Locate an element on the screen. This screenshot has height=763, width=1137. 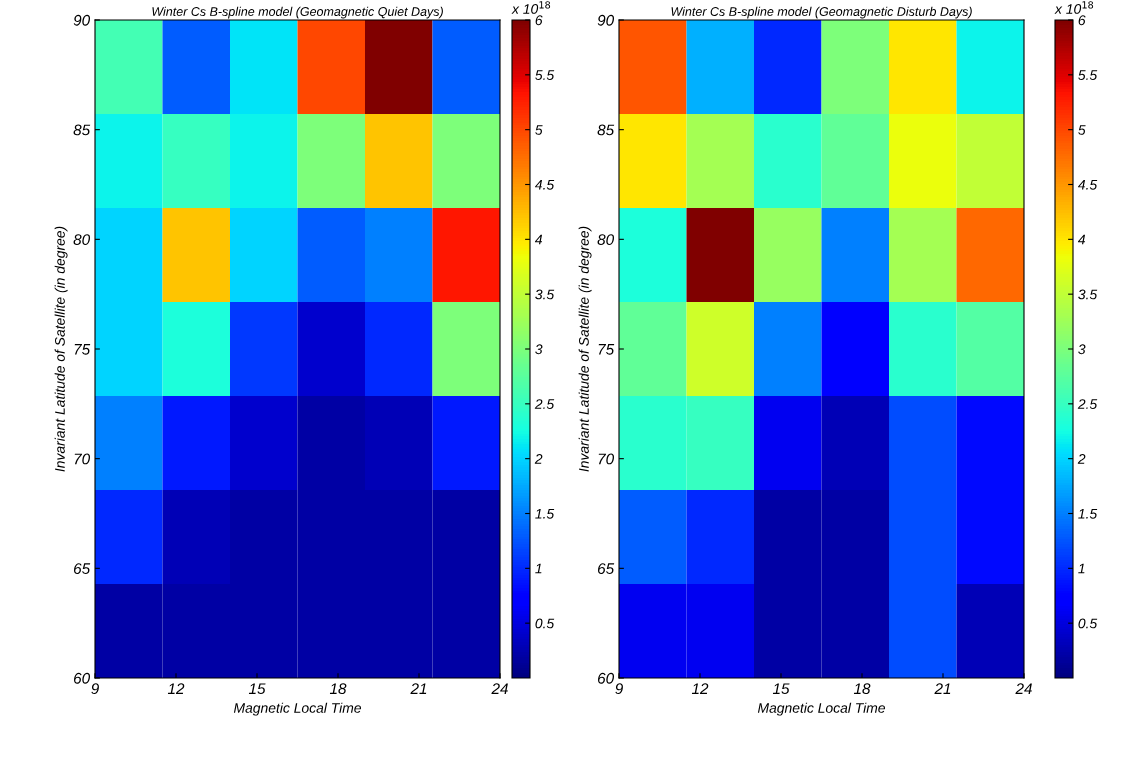
chart-title: Winter Cs B-spline model (Geomagnetic Quiet Days) is located at coordinates (297, 12).